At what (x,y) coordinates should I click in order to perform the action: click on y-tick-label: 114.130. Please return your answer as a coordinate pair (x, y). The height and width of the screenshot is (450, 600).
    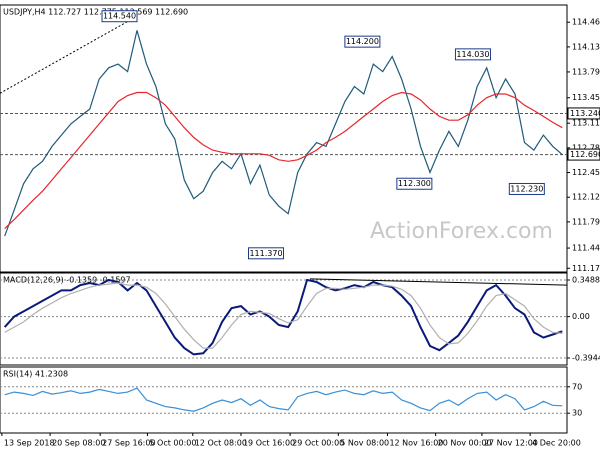
    Looking at the image, I should click on (586, 46).